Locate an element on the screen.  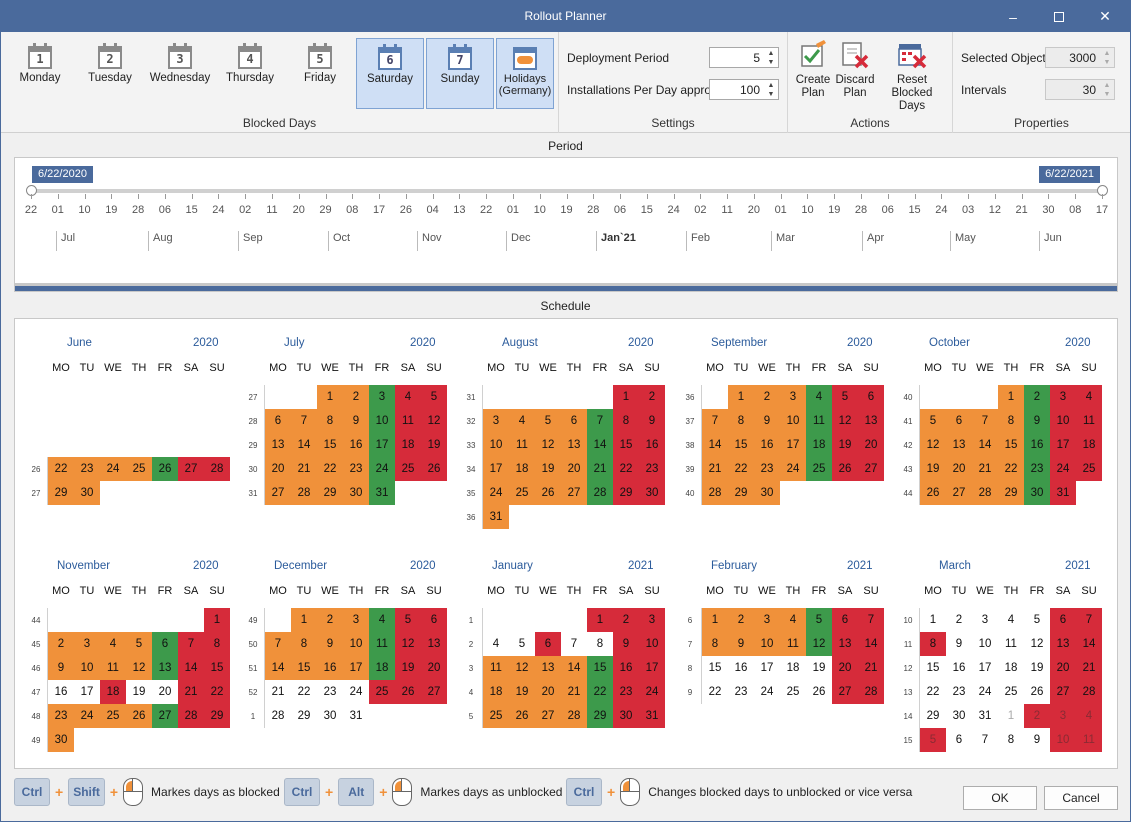
spin-up-icon: ▲ is located at coordinates (771, 53).